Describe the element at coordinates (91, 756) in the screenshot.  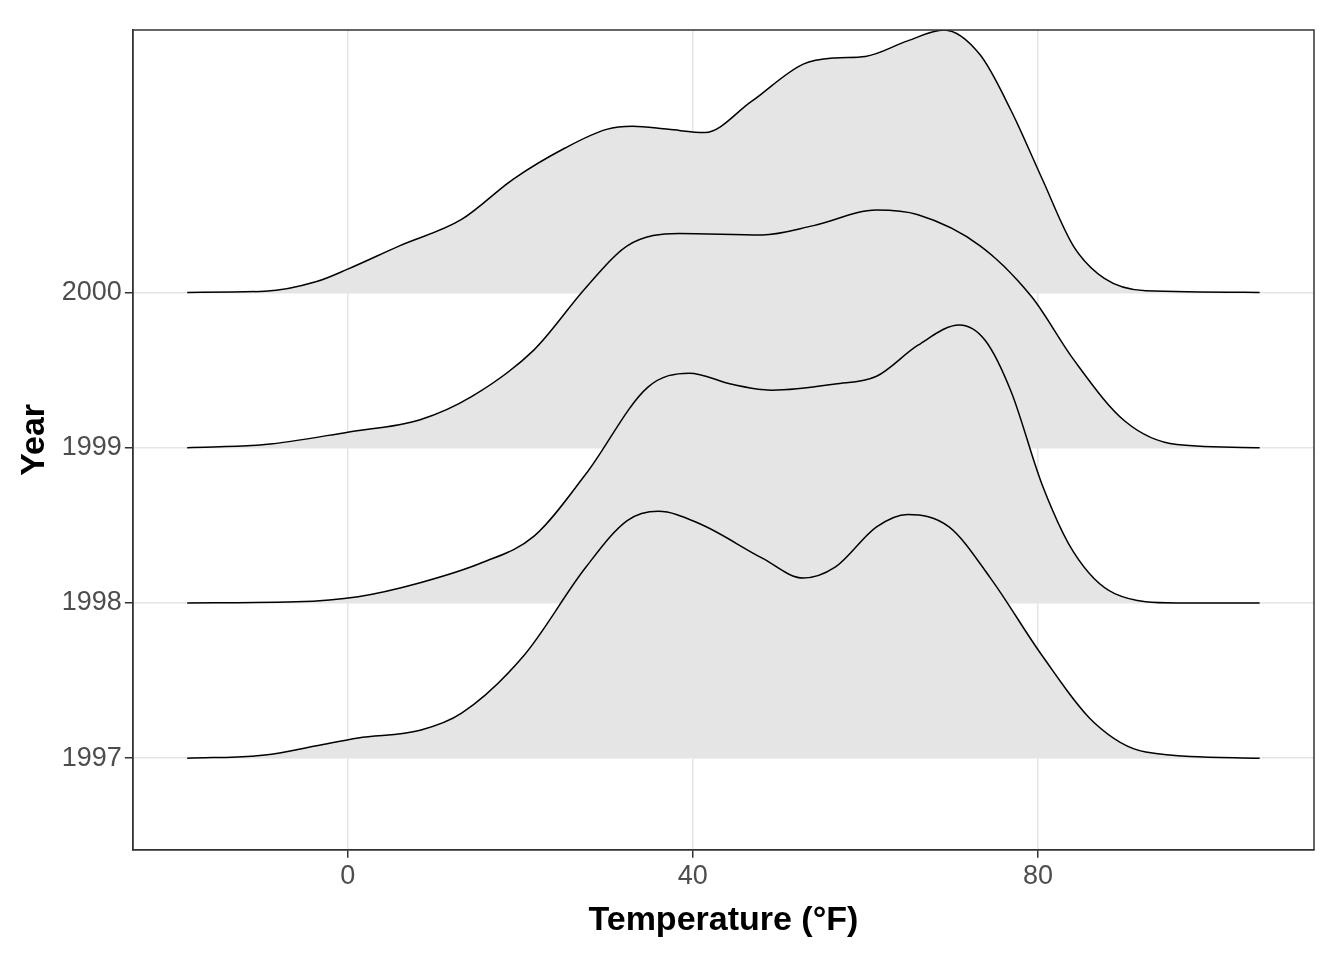
I see `y-tick-label: 1997` at that location.